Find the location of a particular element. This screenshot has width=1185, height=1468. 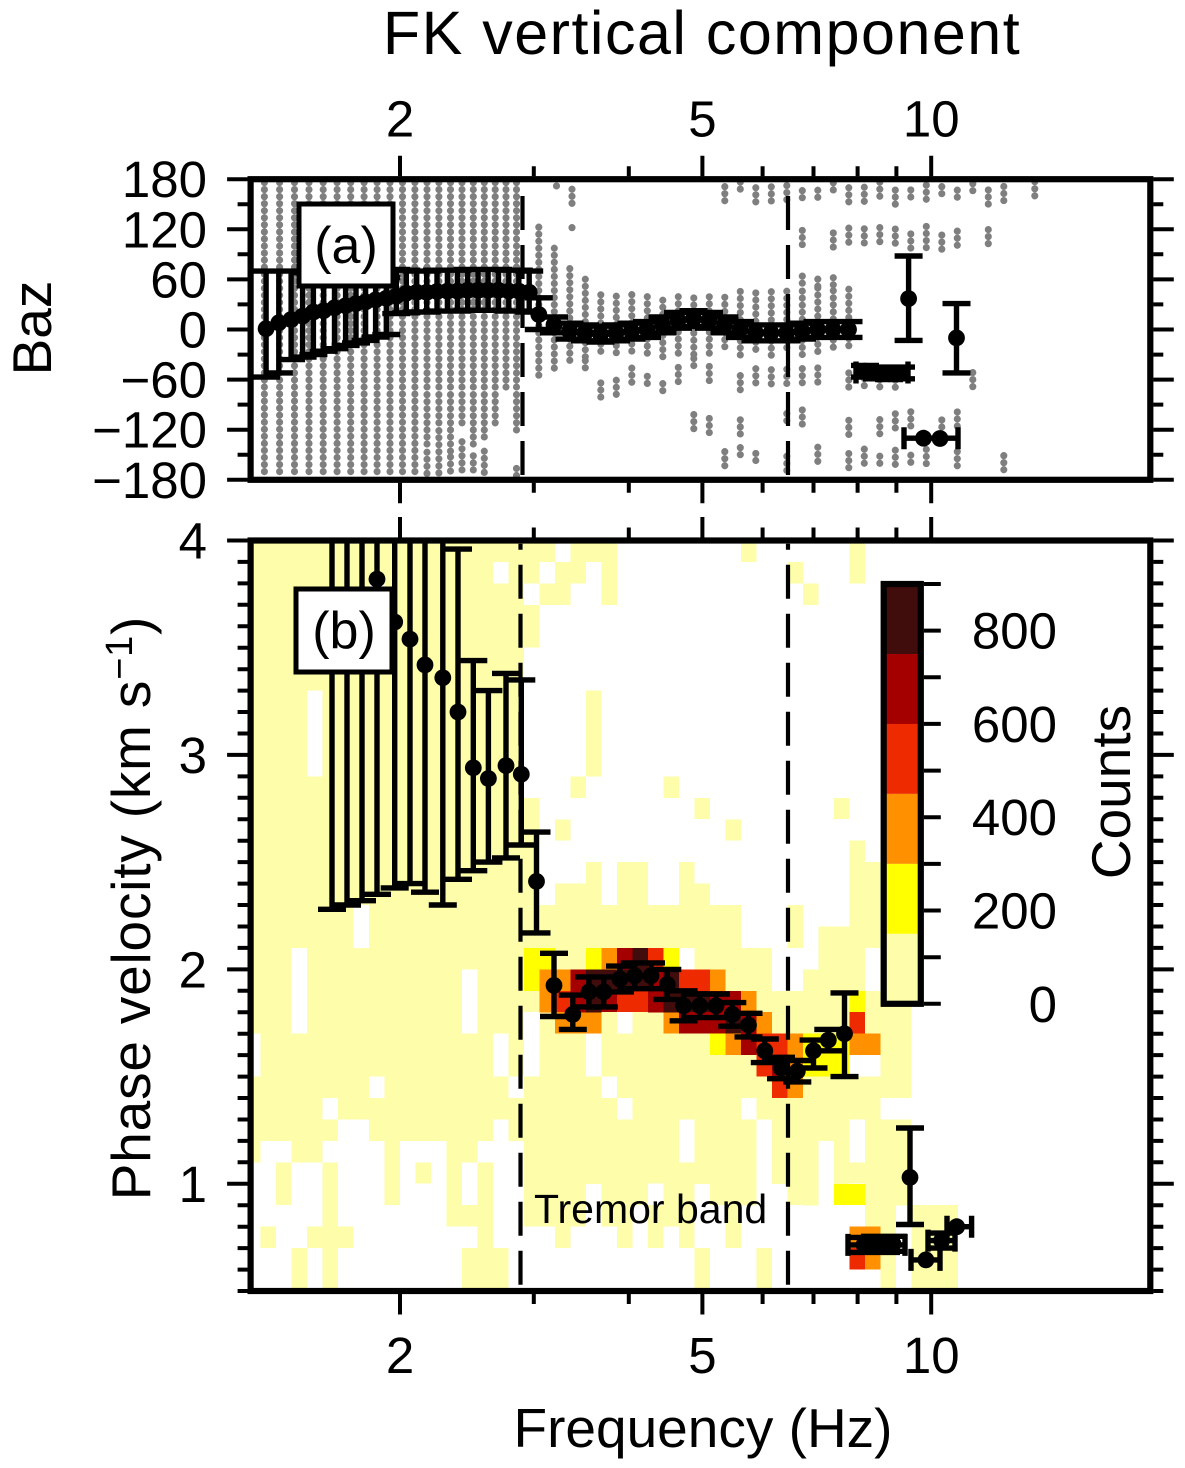

svg-text: Phase velocity (km s−1) is located at coordinates (130, 908).